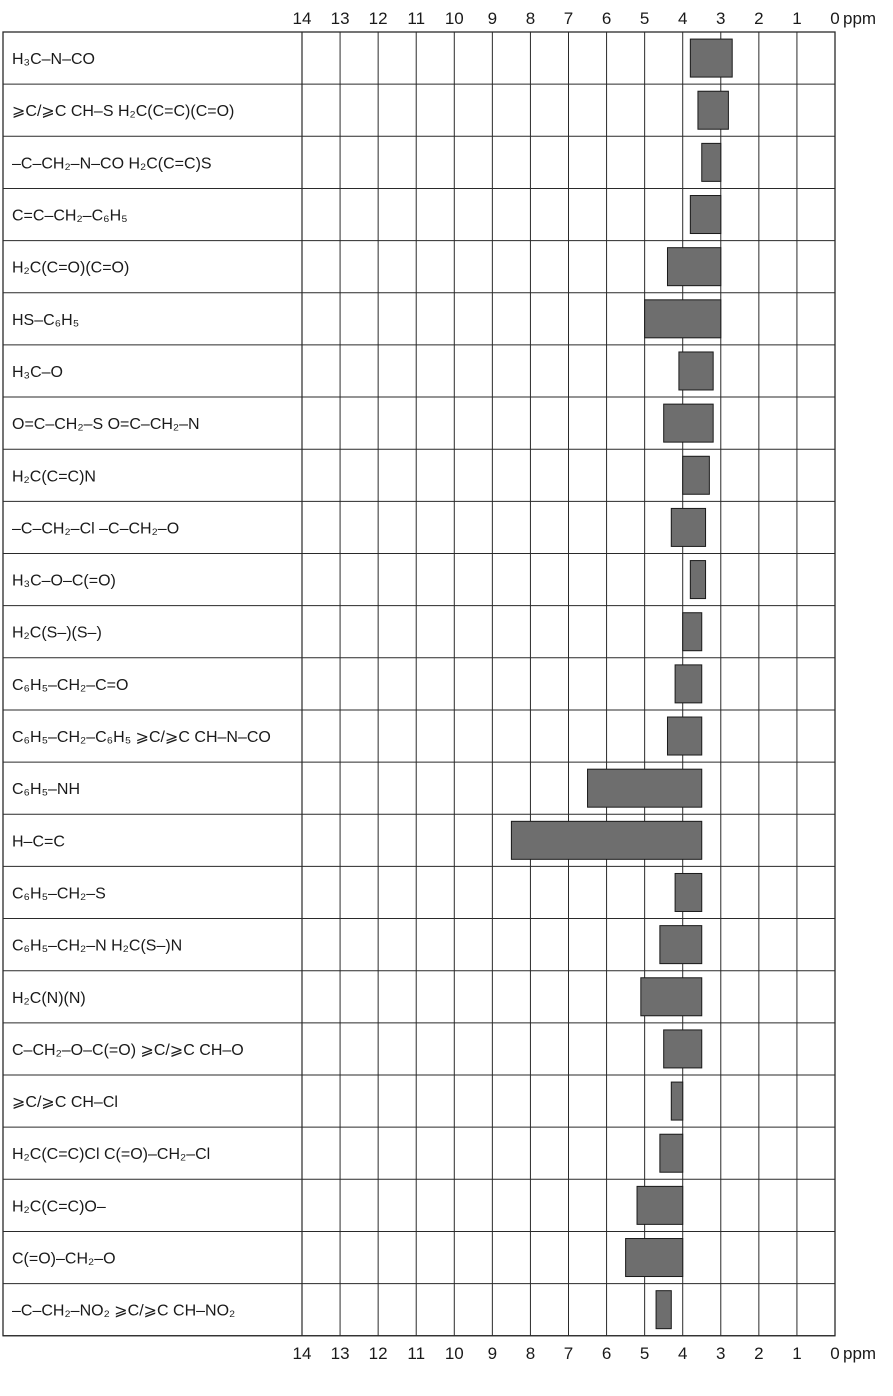 This screenshot has width=893, height=1396. What do you see at coordinates (49, 998) in the screenshot?
I see `row-label: H₂C(N)(N)` at bounding box center [49, 998].